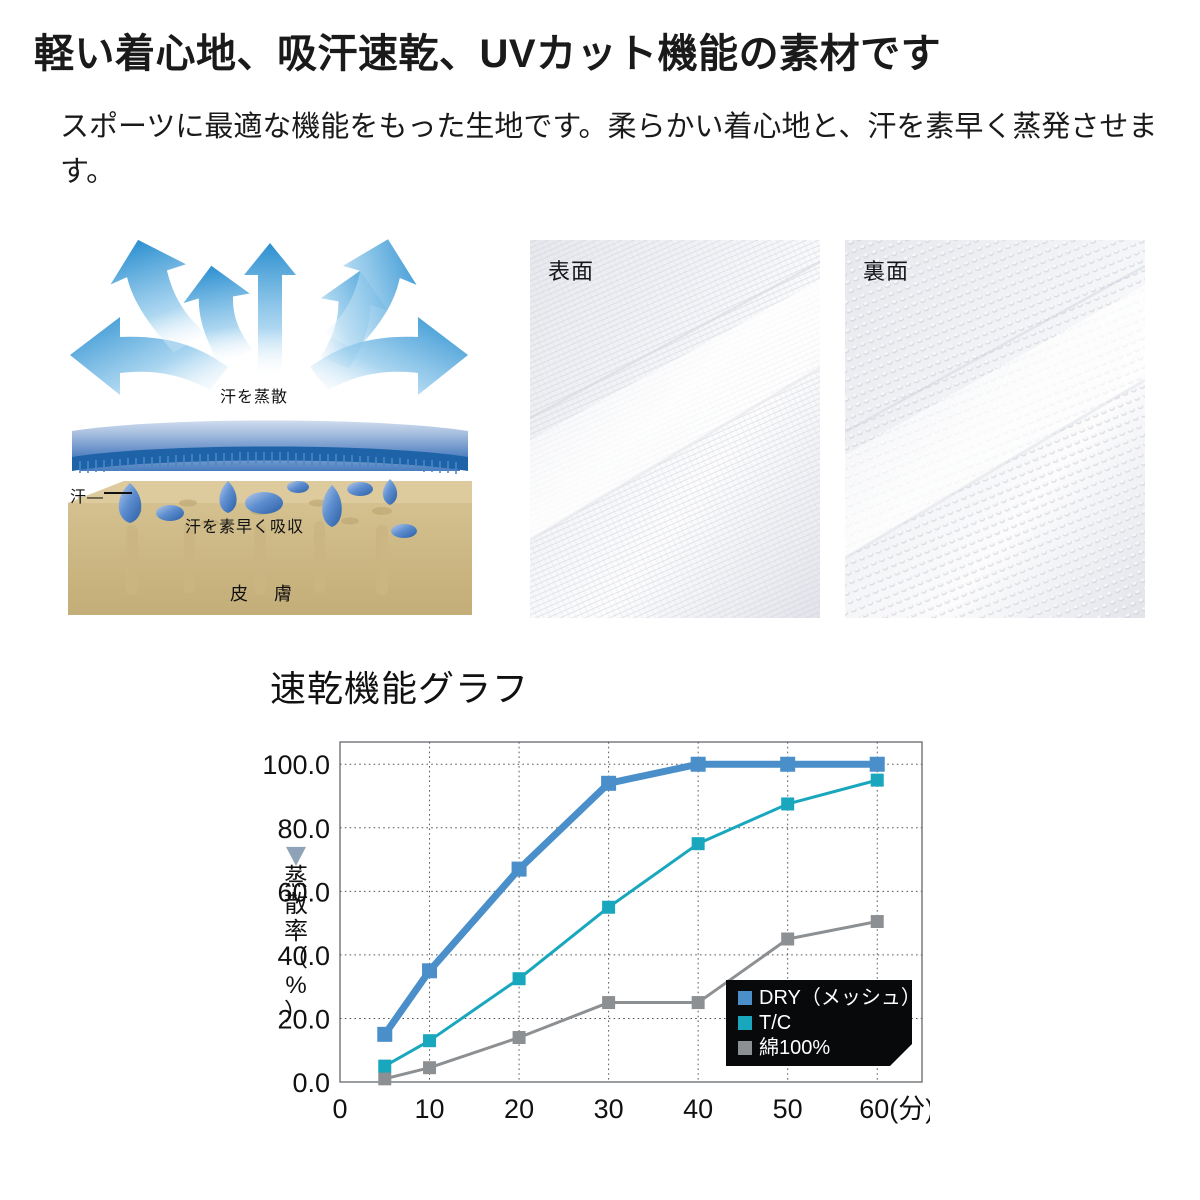 This screenshot has width=1200, height=1200. Describe the element at coordinates (819, 1023) in the screenshot. I see `legend-panel` at that location.